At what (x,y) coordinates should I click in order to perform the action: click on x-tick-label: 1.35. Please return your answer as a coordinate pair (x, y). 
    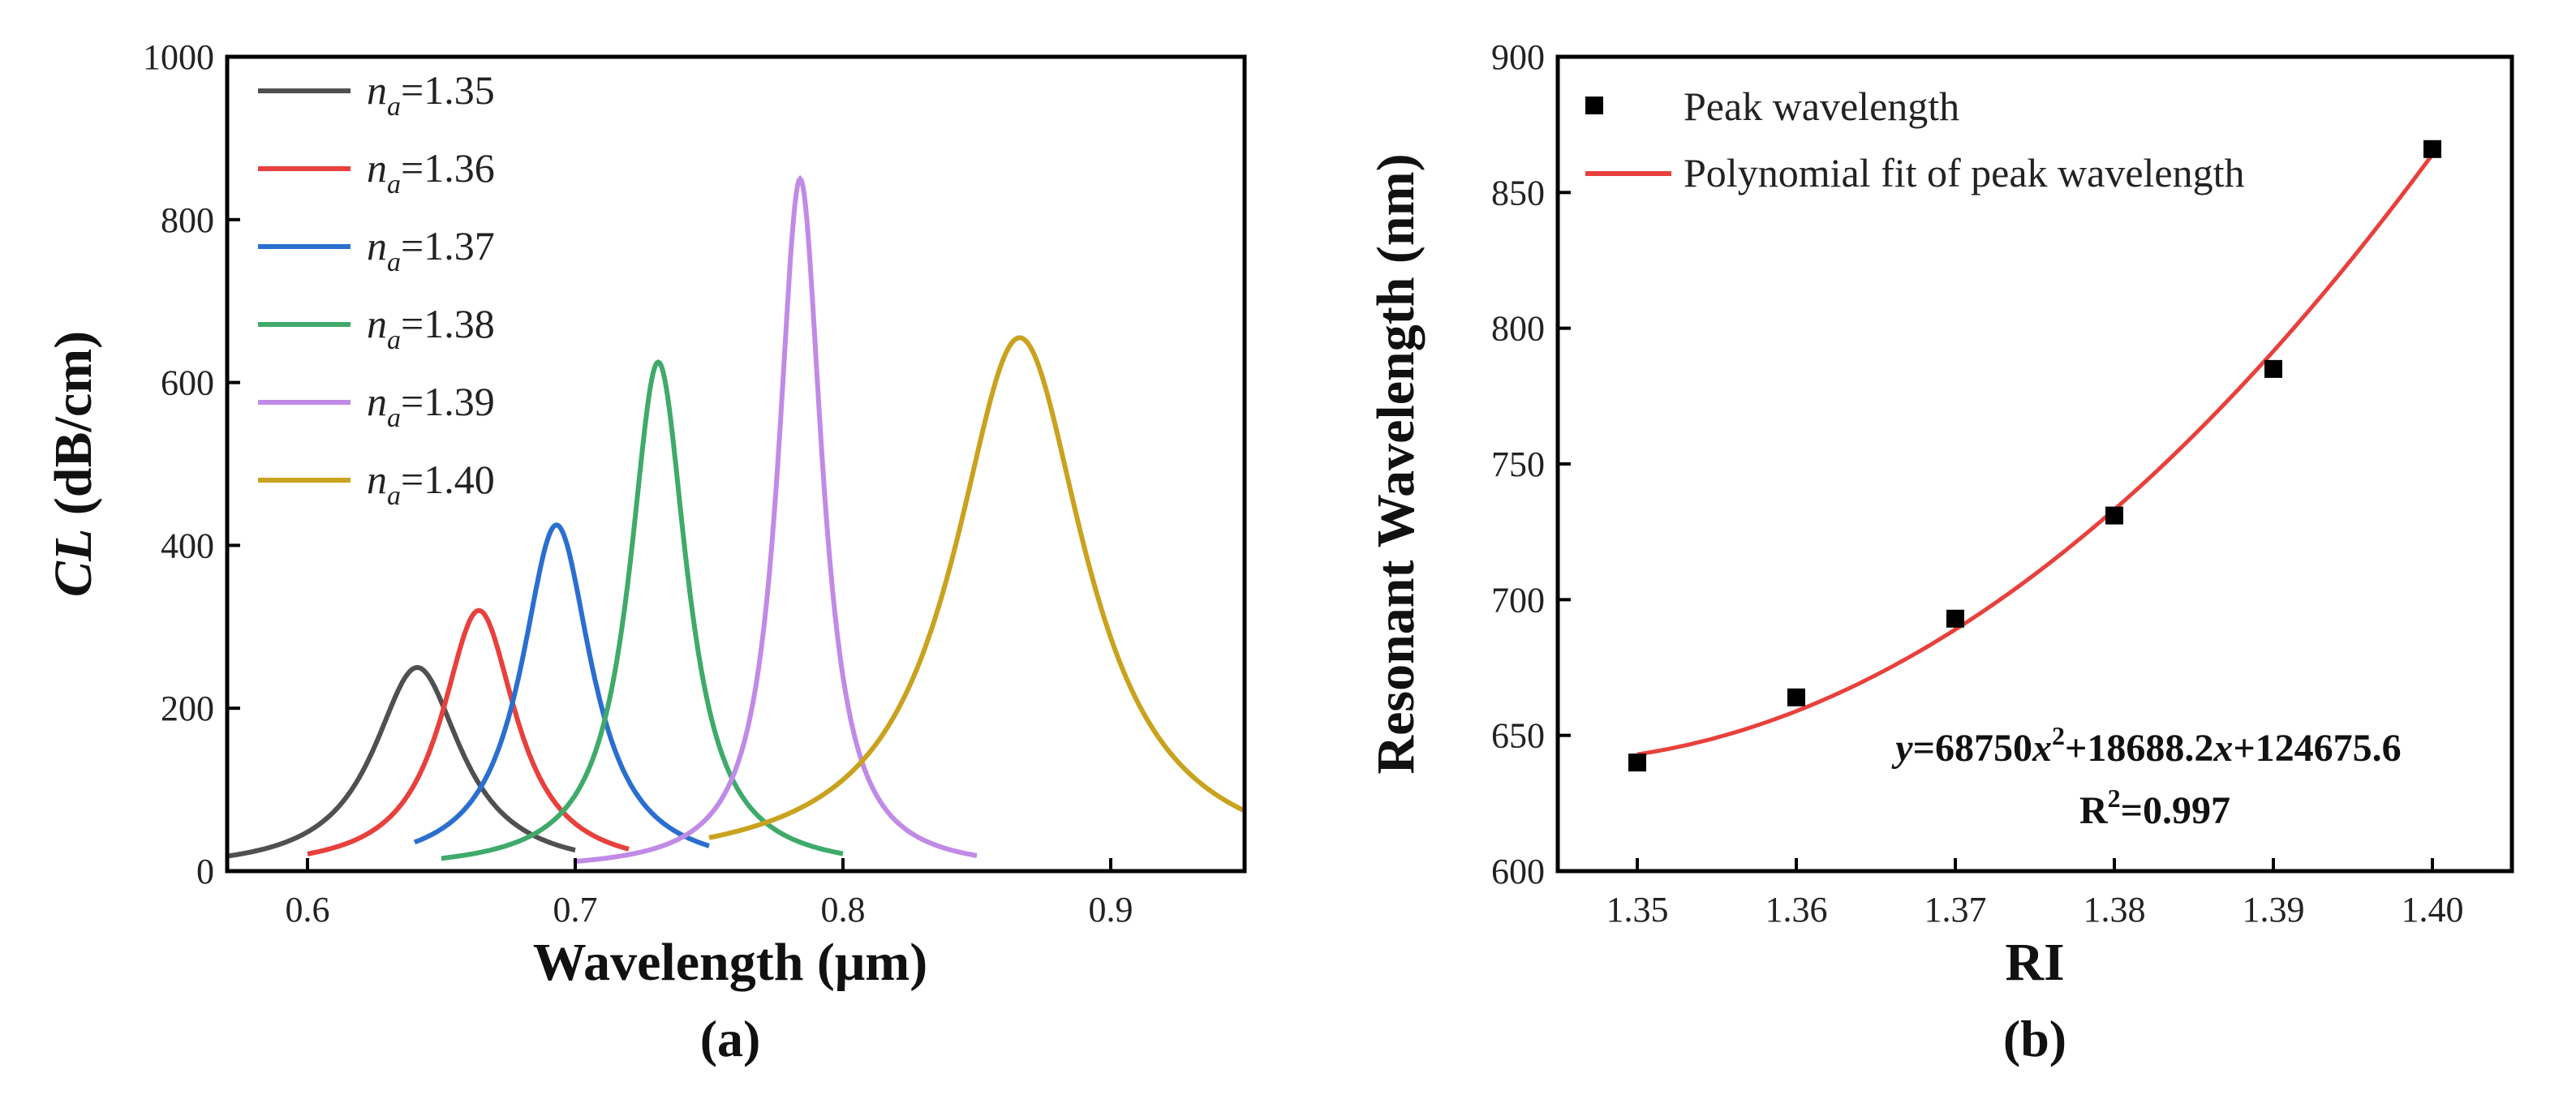
    Looking at the image, I should click on (1637, 910).